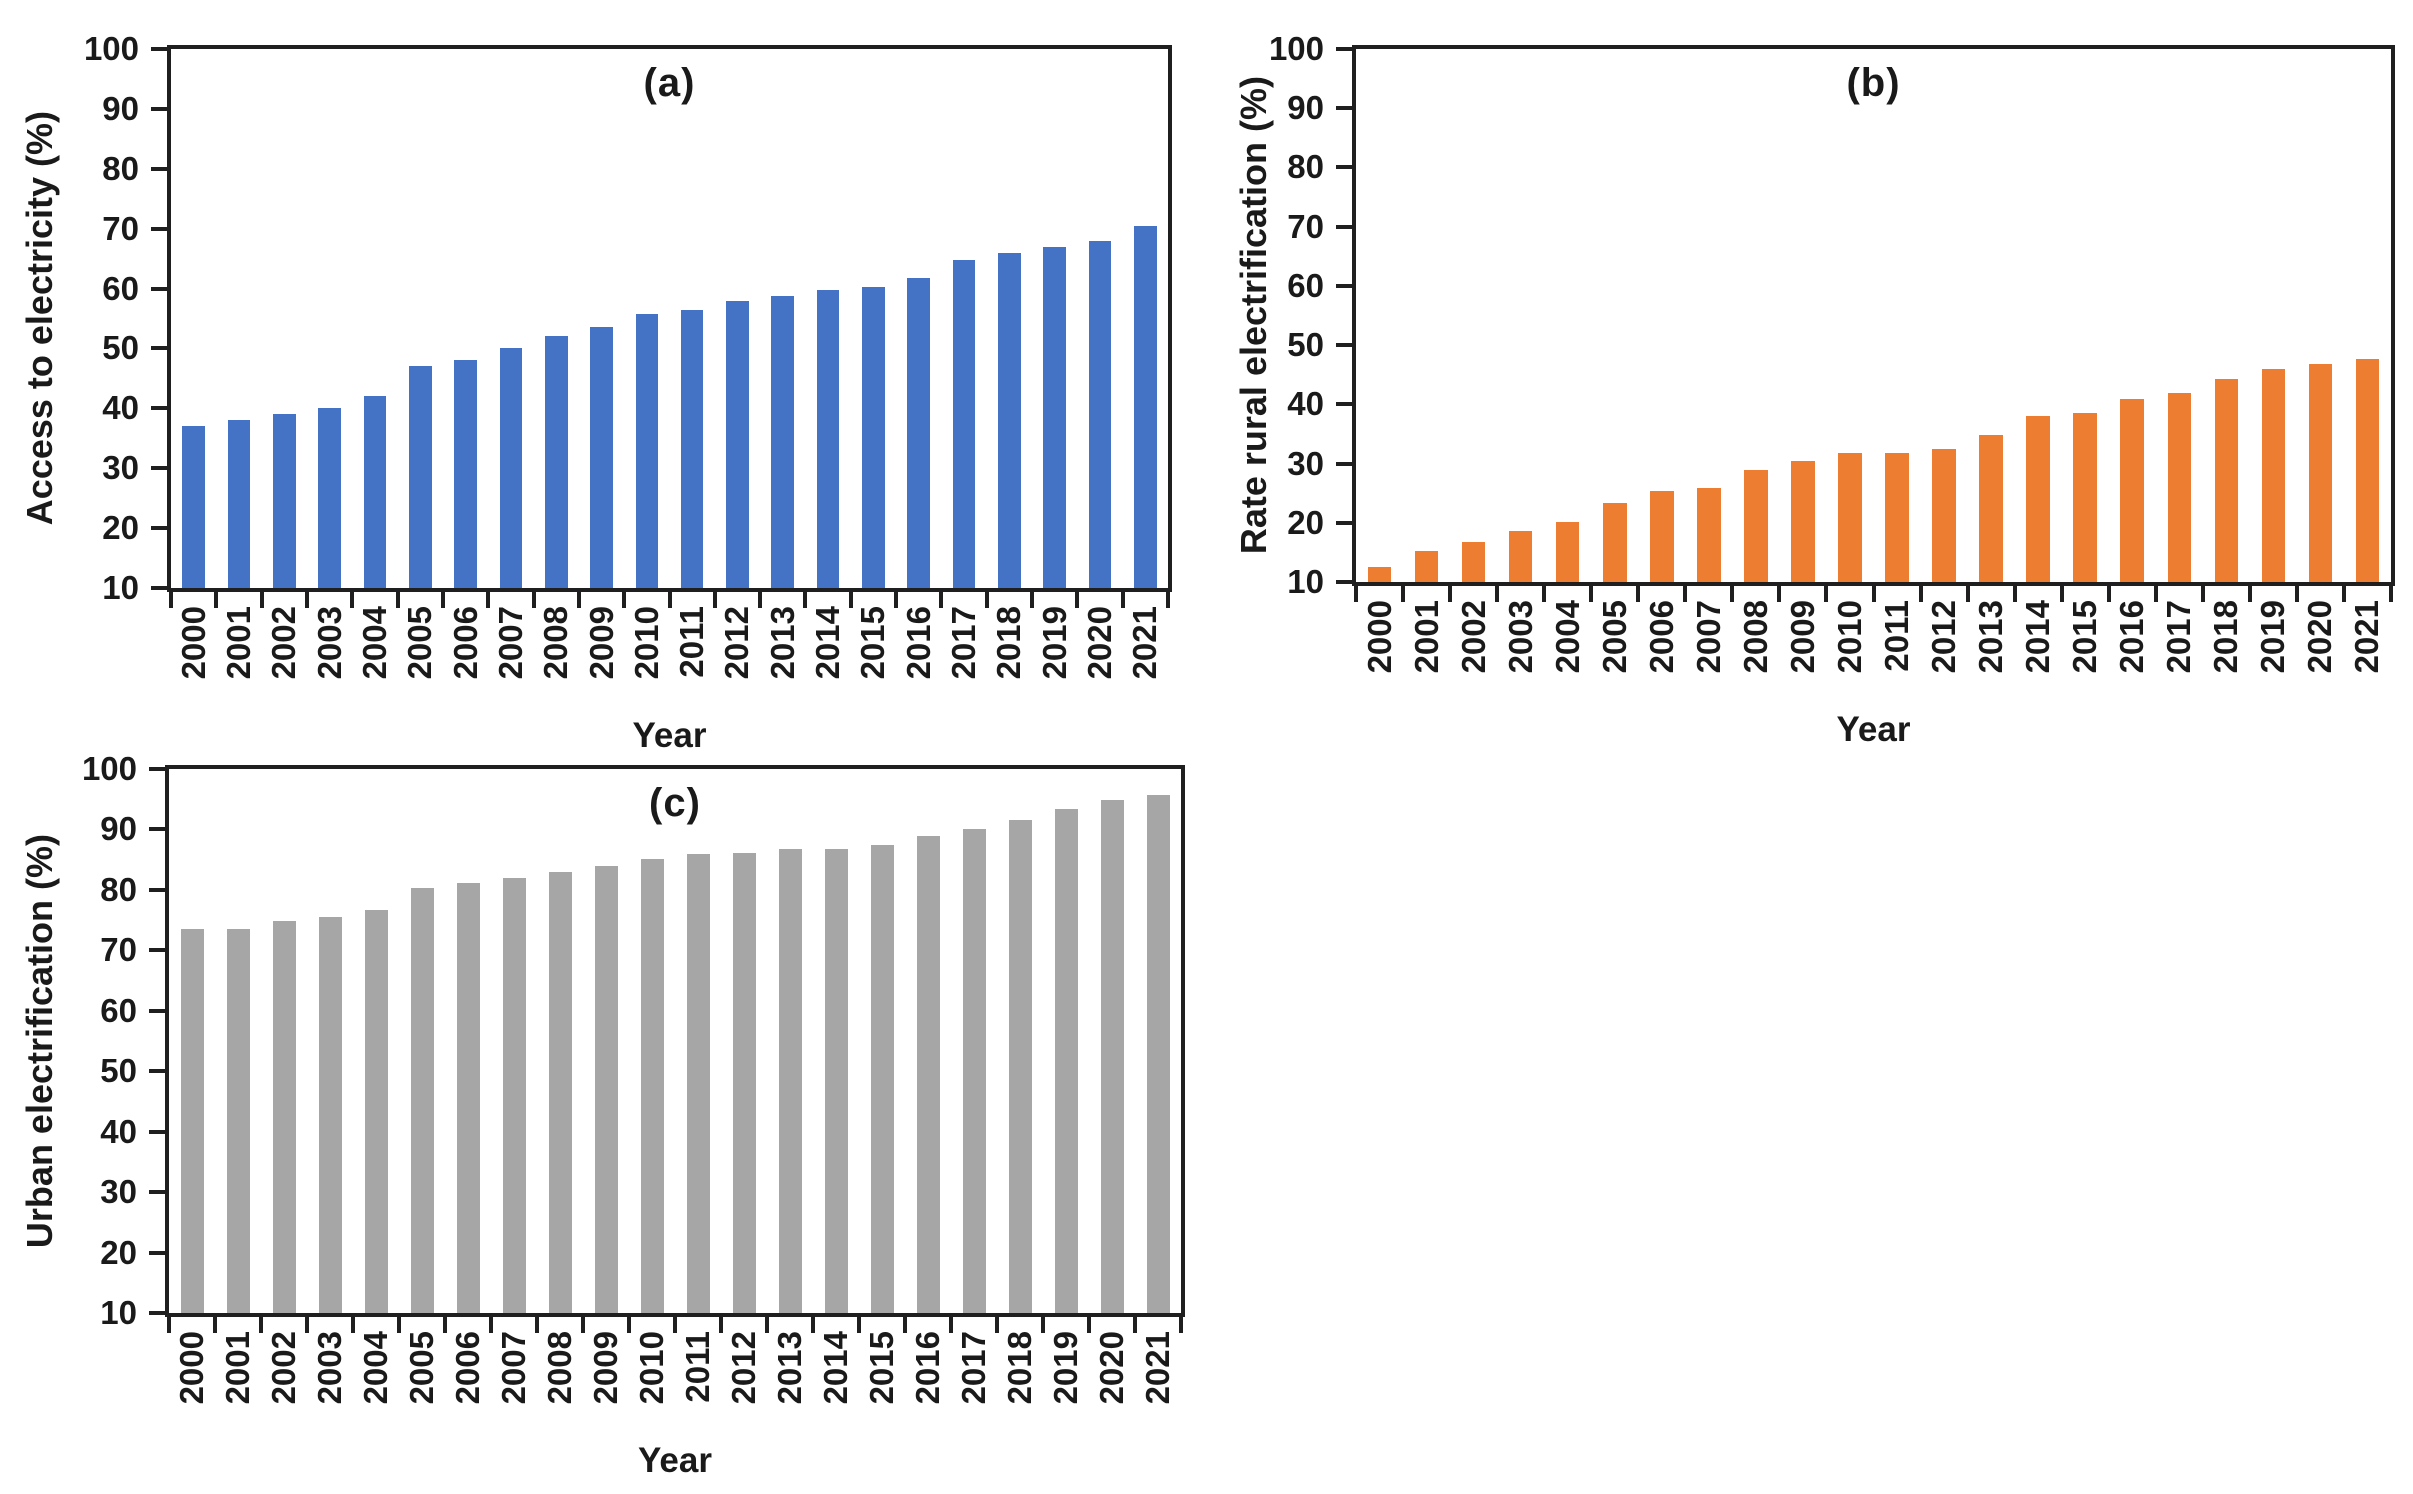 Image resolution: width=2413 pixels, height=1494 pixels. I want to click on x-category-label-text-2020: 2020, so click(2320, 637).